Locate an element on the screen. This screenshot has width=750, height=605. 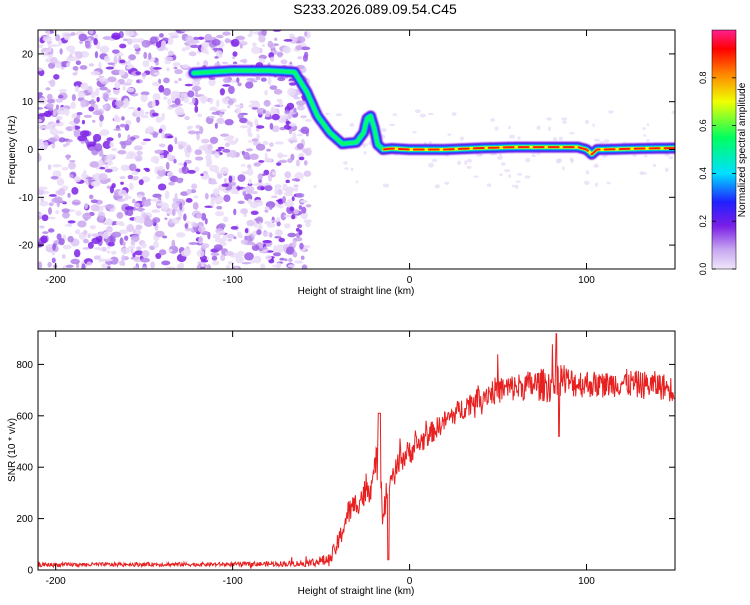
spectrogram-y-tick-label: -20 is located at coordinates (26, 246).